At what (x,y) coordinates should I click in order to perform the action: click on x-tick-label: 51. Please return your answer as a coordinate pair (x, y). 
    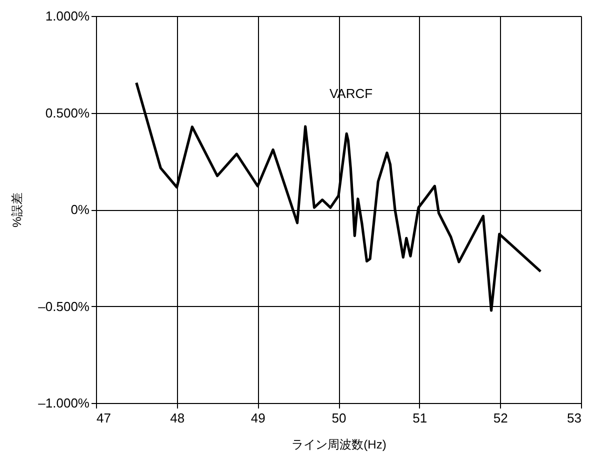
    Looking at the image, I should click on (420, 418).